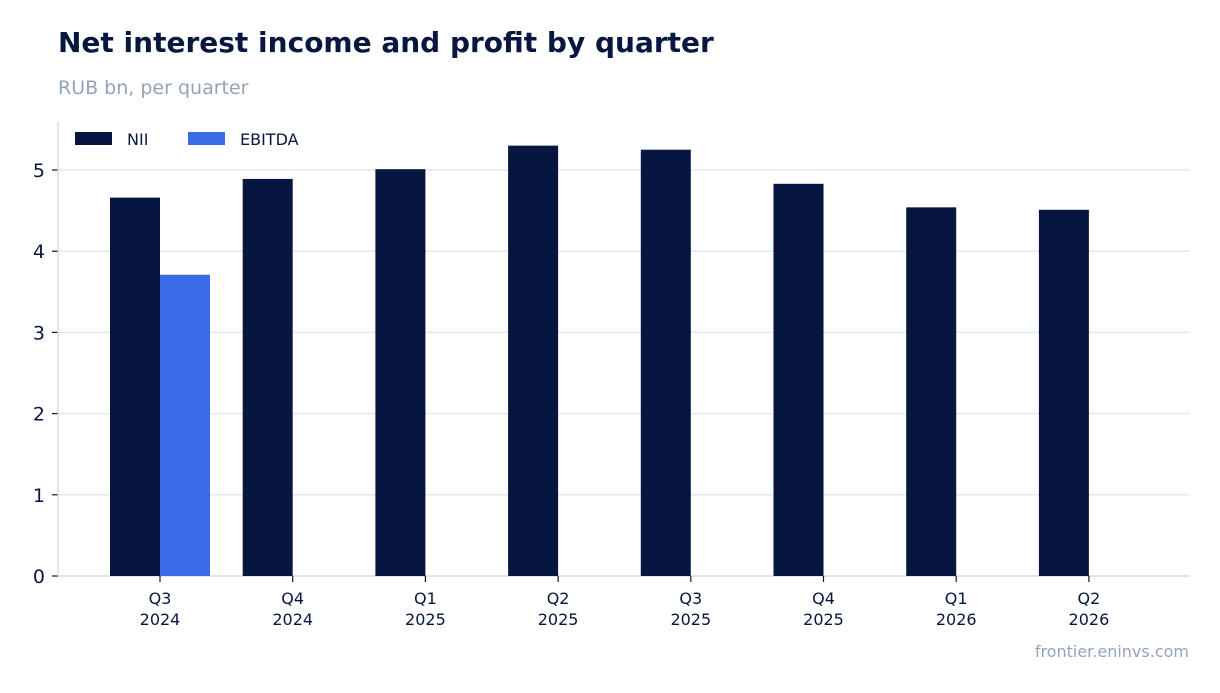 The image size is (1220, 693). Describe the element at coordinates (39, 171) in the screenshot. I see `y-tick-label: 5` at that location.